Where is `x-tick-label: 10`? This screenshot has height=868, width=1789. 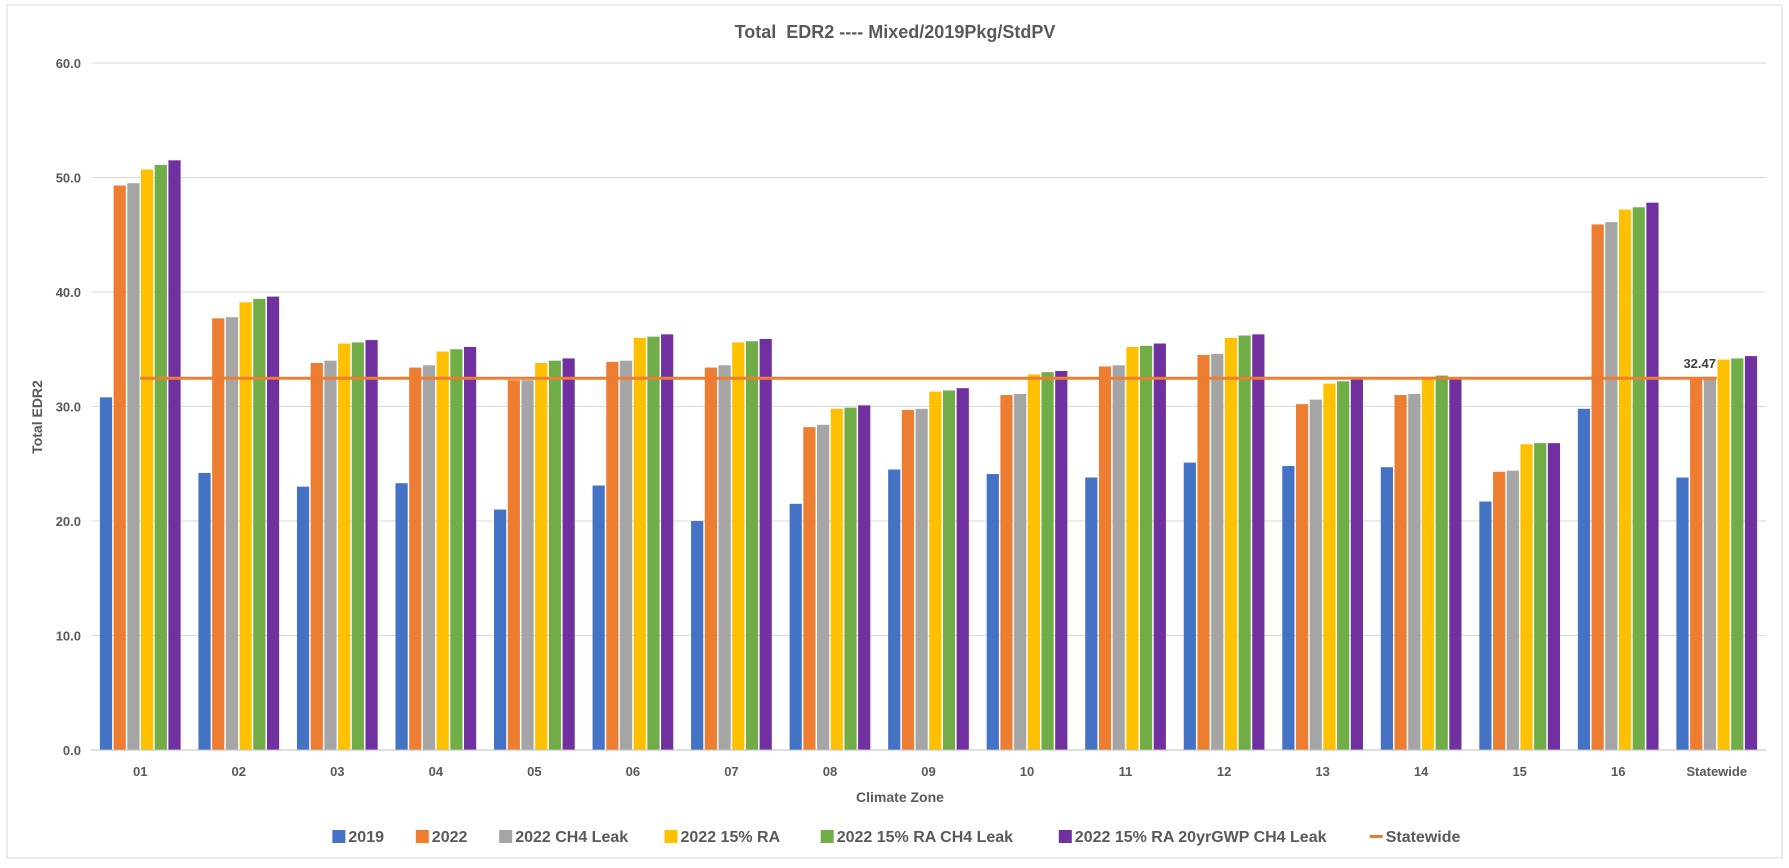
x-tick-label: 10 is located at coordinates (1027, 771).